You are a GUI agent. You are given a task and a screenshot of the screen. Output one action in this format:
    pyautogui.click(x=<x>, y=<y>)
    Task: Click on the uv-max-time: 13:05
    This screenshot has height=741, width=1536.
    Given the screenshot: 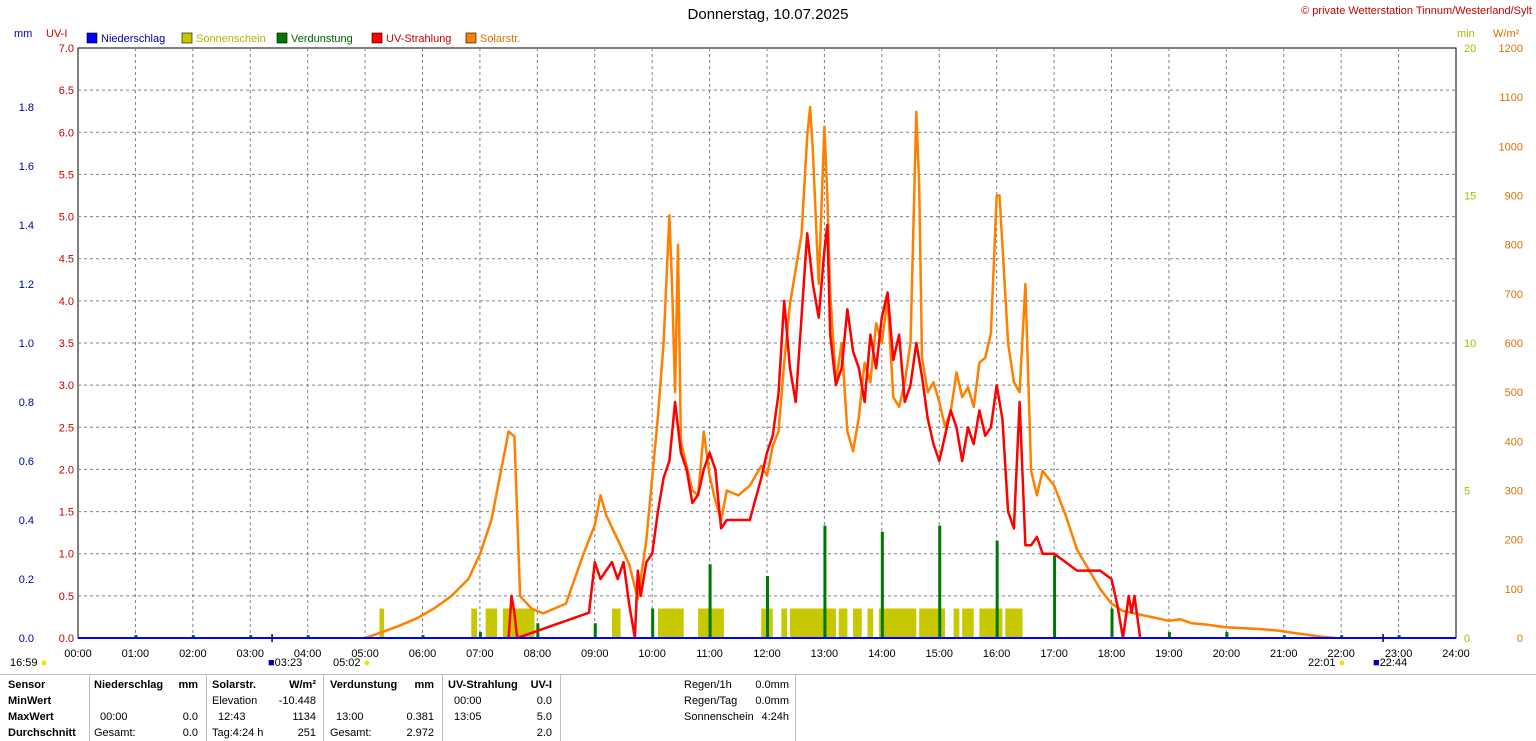 What is the action you would take?
    pyautogui.click(x=468, y=717)
    